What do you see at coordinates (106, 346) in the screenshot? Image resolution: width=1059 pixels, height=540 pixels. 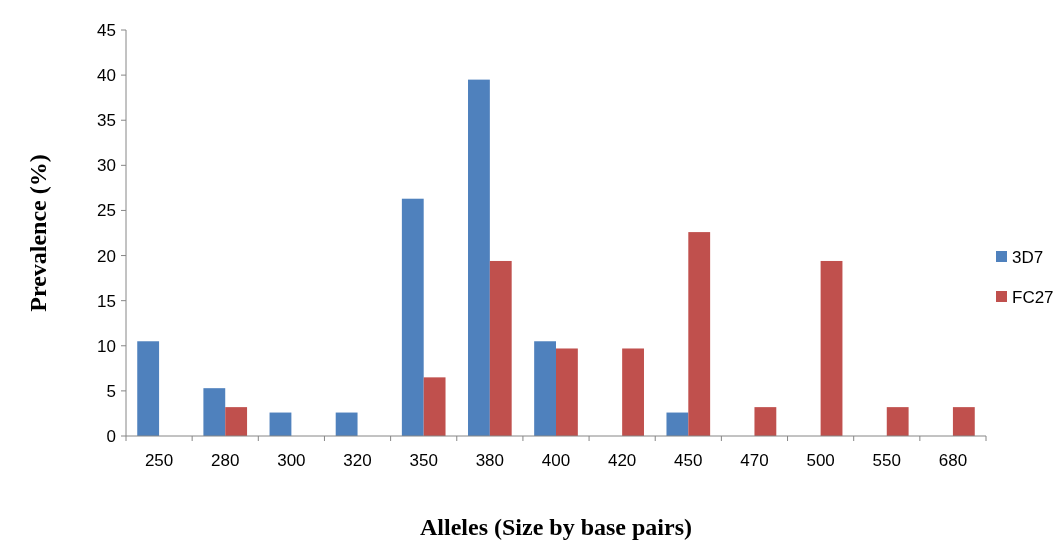 I see `y-tick-label: 10` at bounding box center [106, 346].